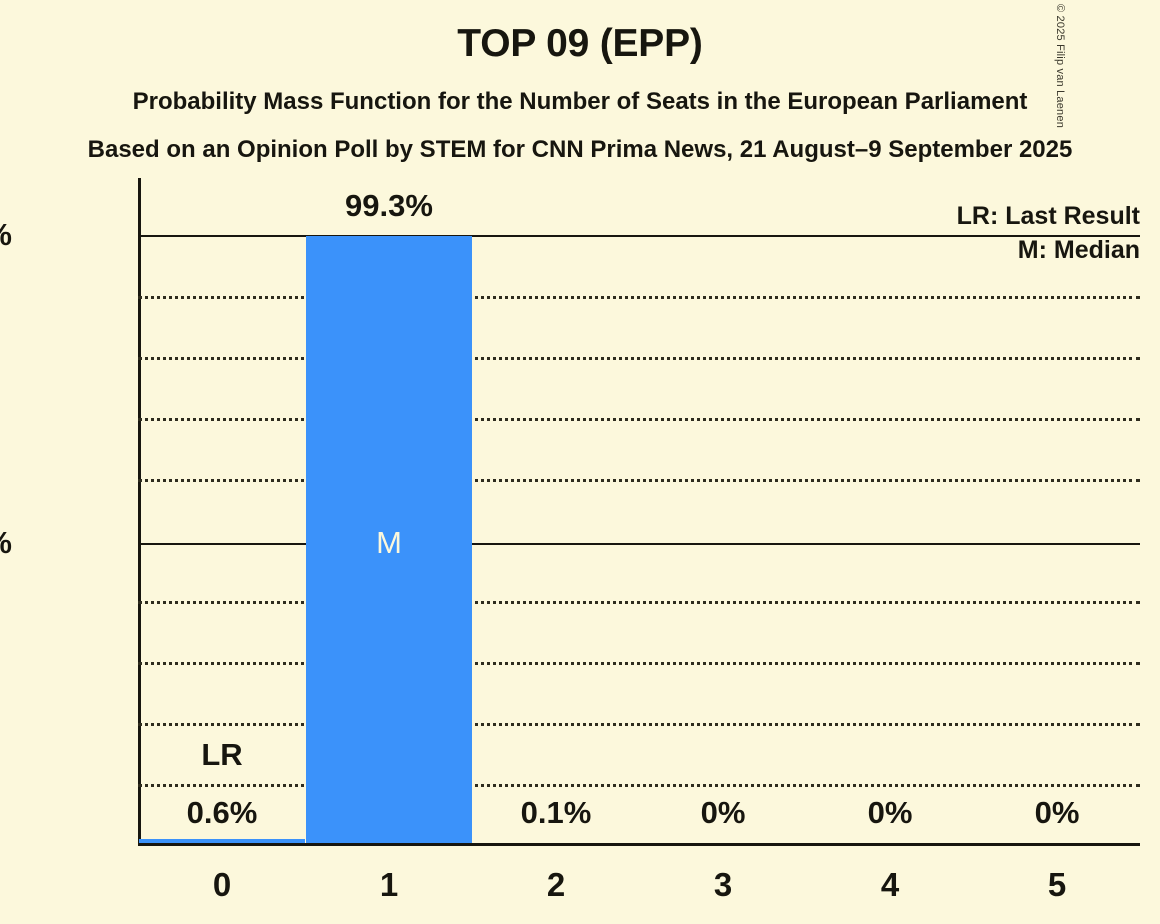 The width and height of the screenshot is (1160, 924). I want to click on x-axis-tick-2: 2, so click(556, 884).